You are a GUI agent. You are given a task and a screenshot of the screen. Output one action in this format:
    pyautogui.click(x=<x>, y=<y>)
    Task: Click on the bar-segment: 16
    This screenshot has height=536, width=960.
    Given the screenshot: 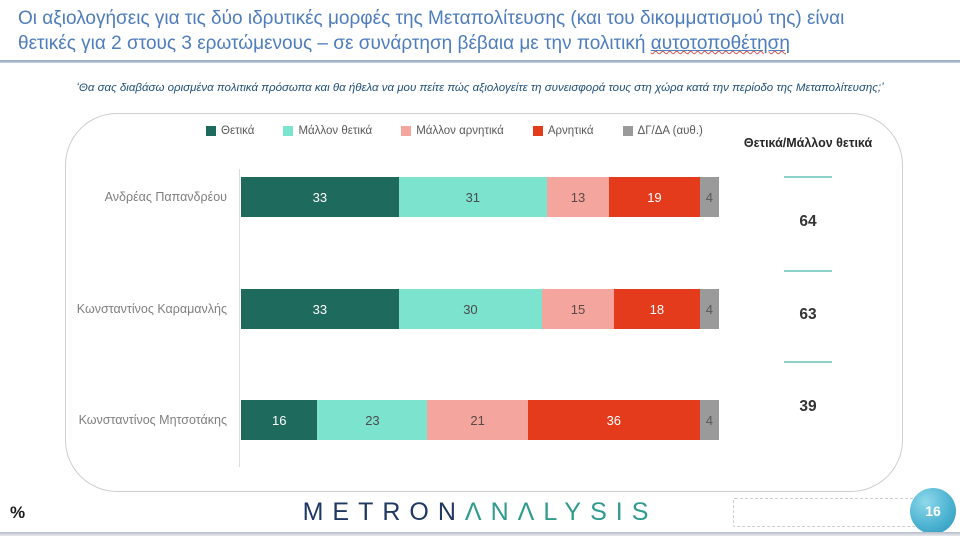 What is the action you would take?
    pyautogui.click(x=279, y=420)
    